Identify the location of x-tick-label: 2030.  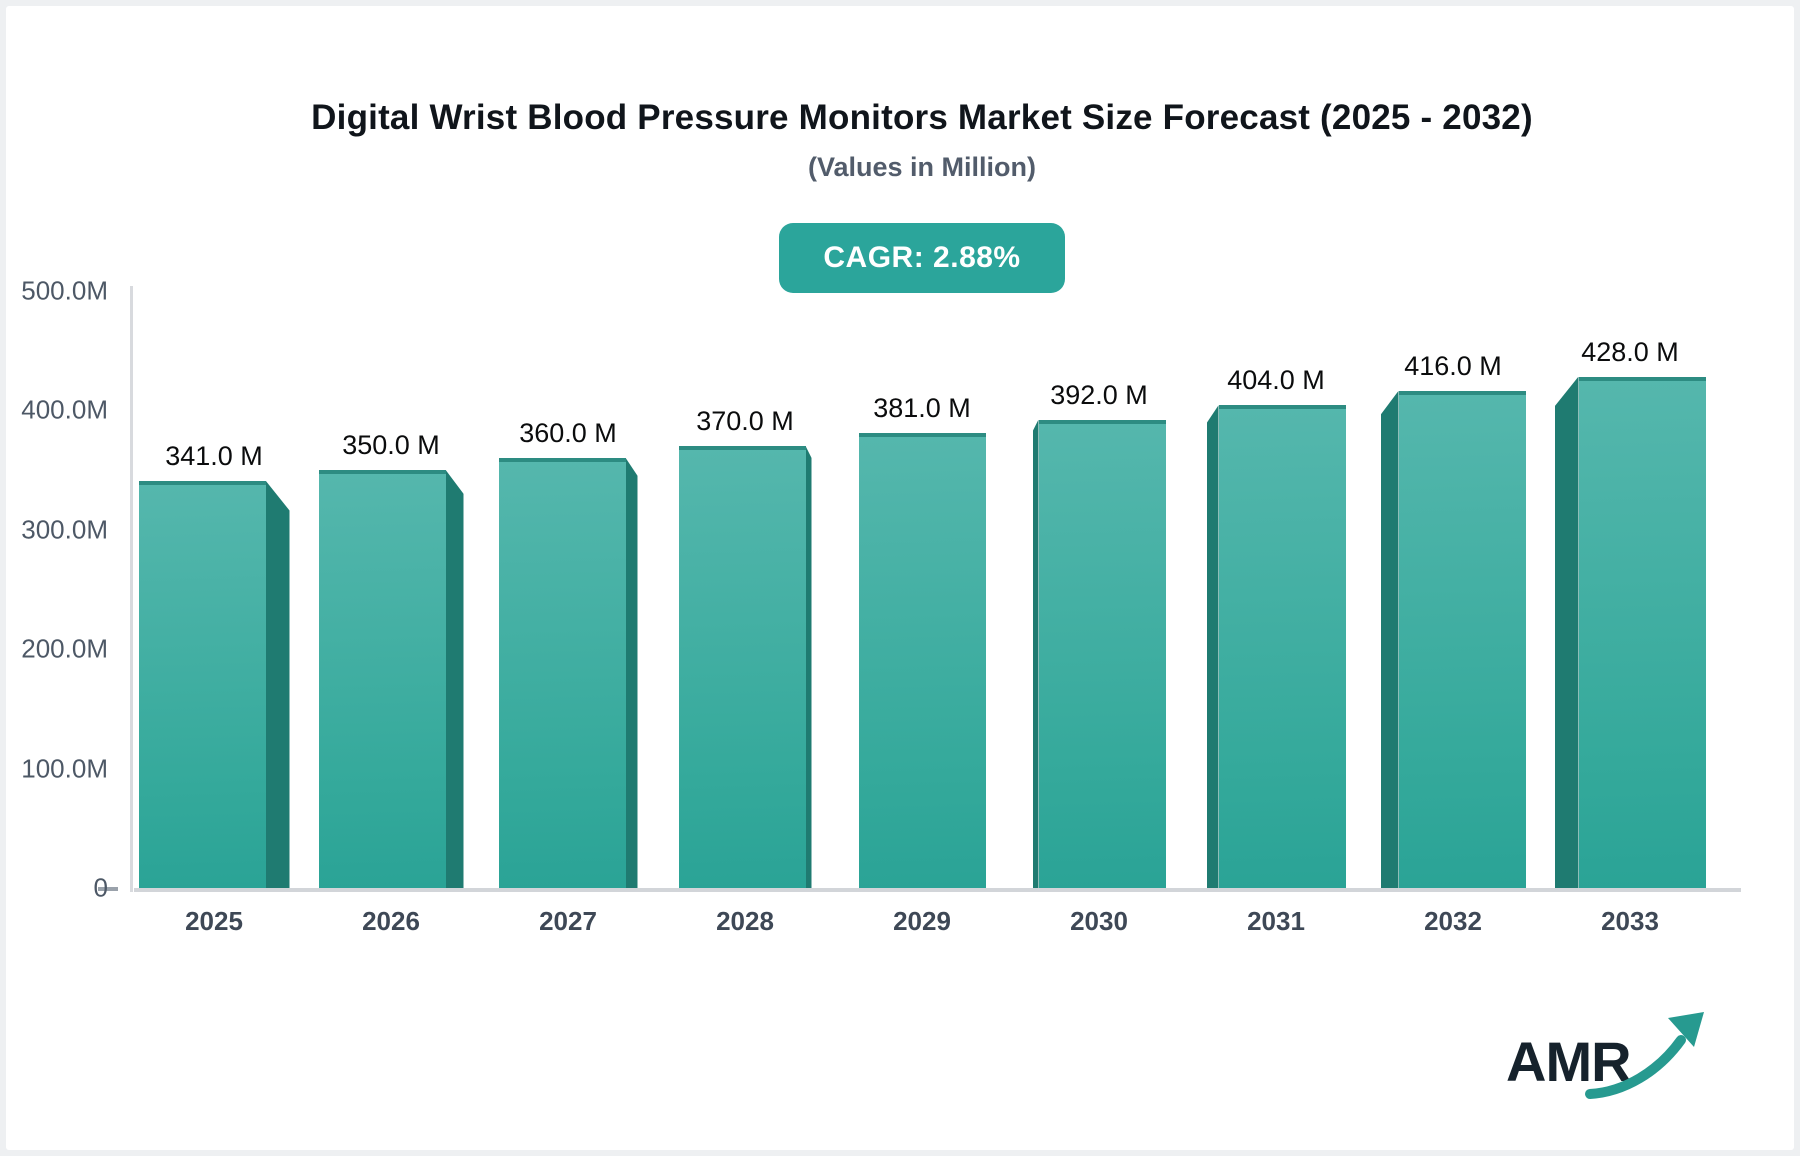
(1099, 921).